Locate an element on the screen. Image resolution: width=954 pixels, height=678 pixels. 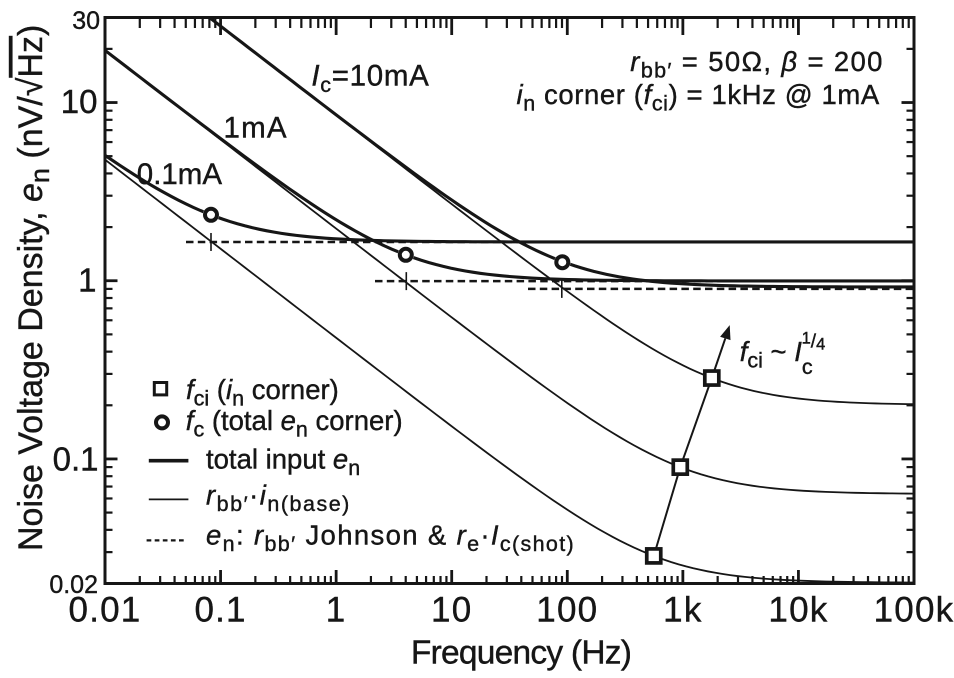
svg-text: fci​ (in​ corner) is located at coordinates (262, 392).